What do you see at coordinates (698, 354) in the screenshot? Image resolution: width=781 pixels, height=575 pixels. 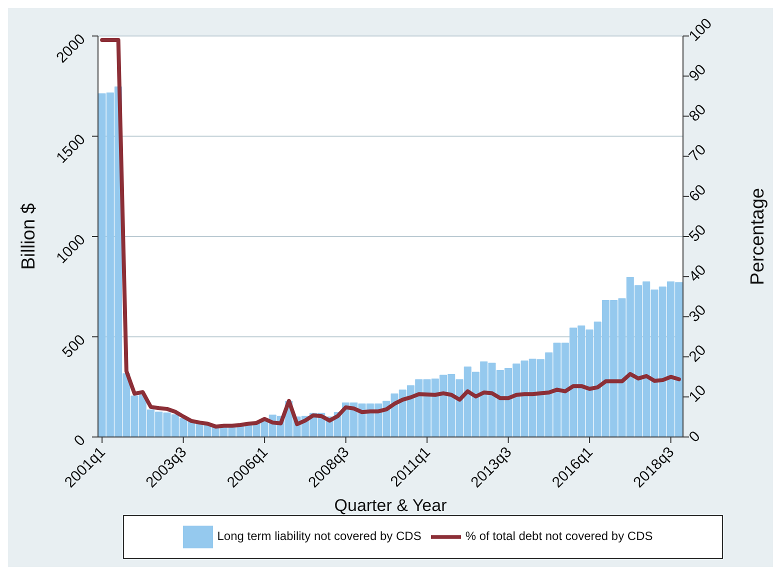 I see `y2-tick-label: 20` at bounding box center [698, 354].